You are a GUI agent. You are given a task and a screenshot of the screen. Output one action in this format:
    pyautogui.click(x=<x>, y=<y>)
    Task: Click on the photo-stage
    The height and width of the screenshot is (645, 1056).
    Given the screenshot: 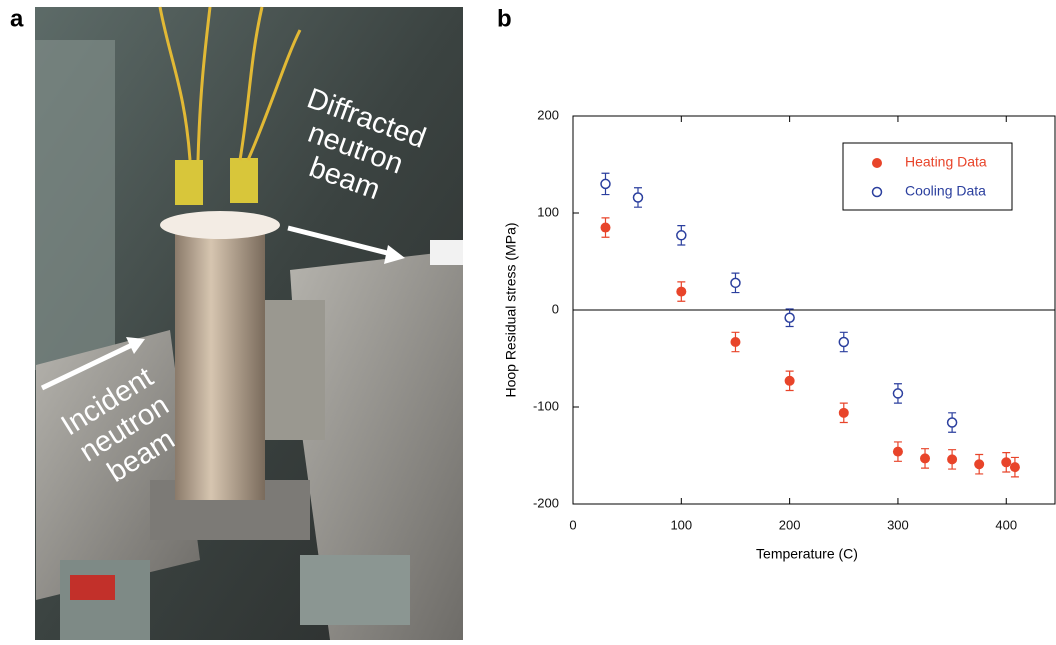 What is the action you would take?
    pyautogui.click(x=355, y=590)
    